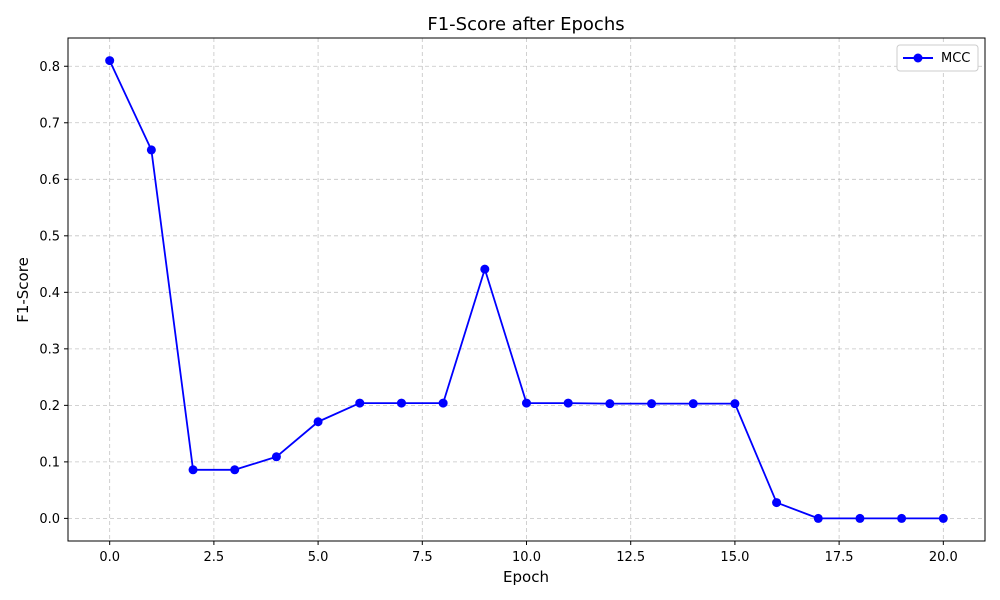  I want to click on y-tick-label: 0.0, so click(49, 519).